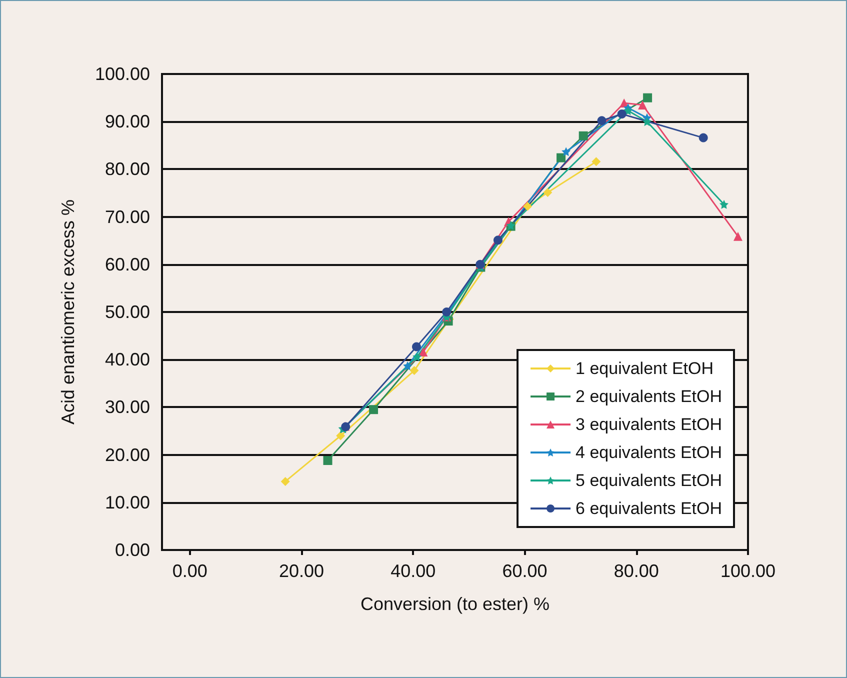 This screenshot has height=678, width=847. What do you see at coordinates (127, 454) in the screenshot?
I see `y-tick-label: 20.00` at bounding box center [127, 454].